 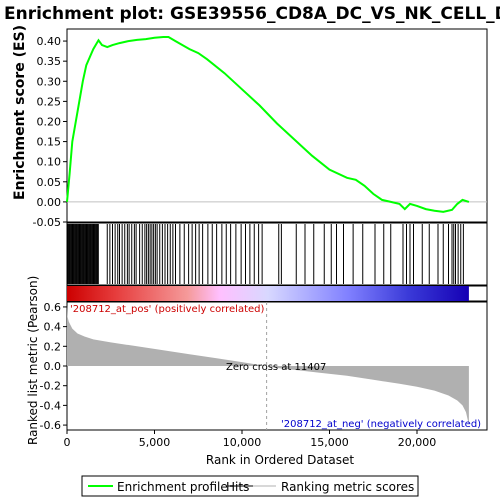 What do you see at coordinates (49, 61) in the screenshot?
I see `es-y-tick-label: 0.35` at bounding box center [49, 61].